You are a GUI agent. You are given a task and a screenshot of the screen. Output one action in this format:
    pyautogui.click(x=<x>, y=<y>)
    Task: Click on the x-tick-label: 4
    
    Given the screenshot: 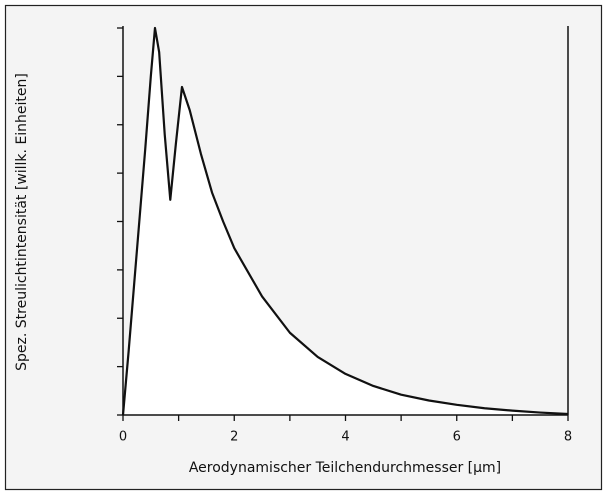 What is the action you would take?
    pyautogui.click(x=345, y=437)
    